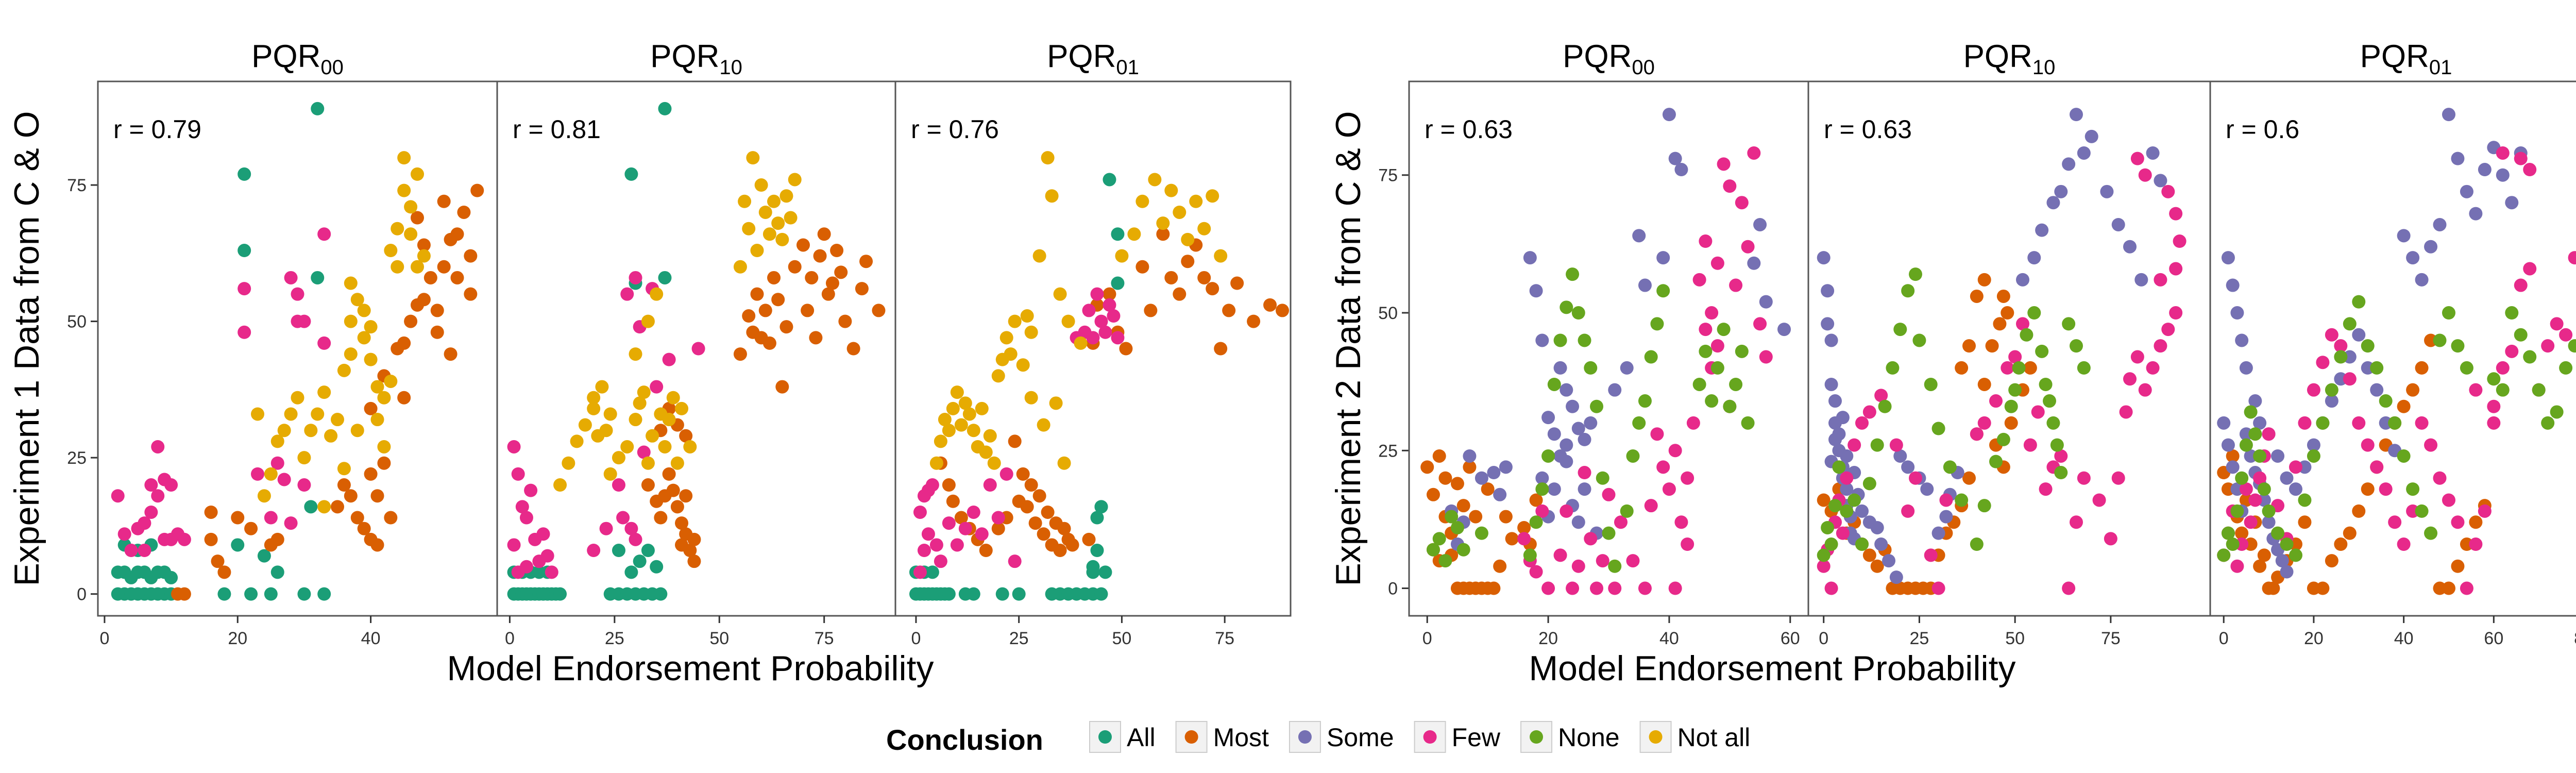  I want to click on legend-item-not-all: Not all, so click(1695, 737).